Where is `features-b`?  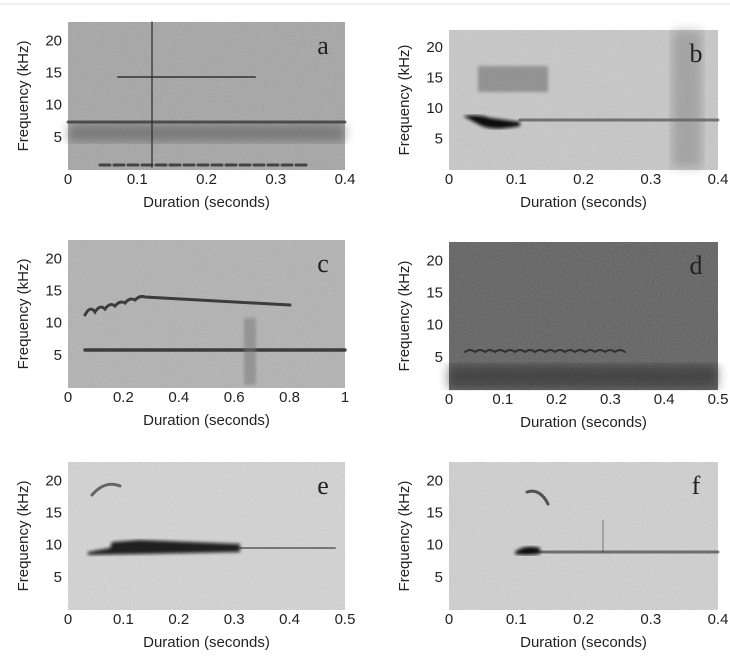
features-b is located at coordinates (591, 99).